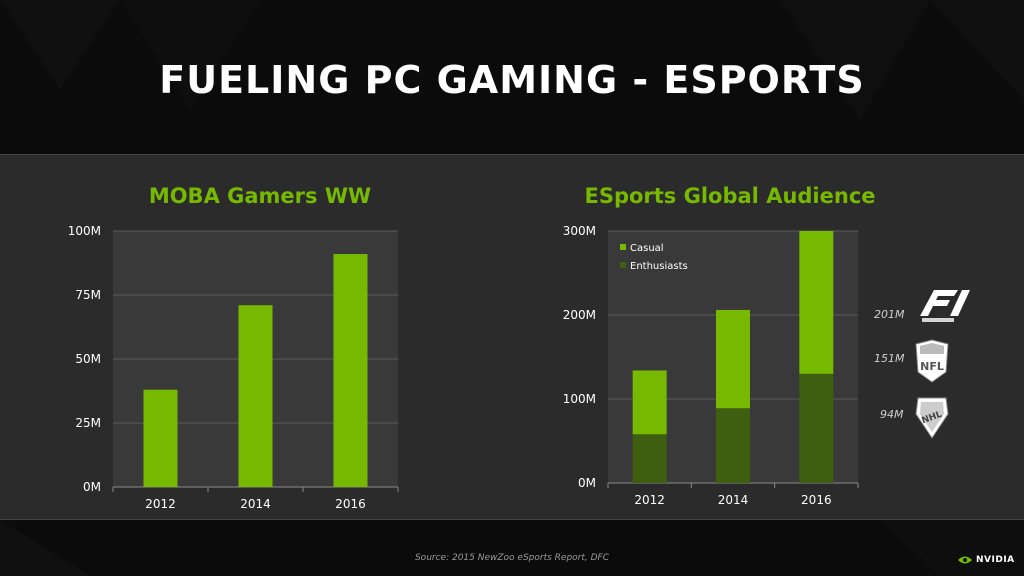  I want to click on nfl-audience-label: 151M, so click(889, 358).